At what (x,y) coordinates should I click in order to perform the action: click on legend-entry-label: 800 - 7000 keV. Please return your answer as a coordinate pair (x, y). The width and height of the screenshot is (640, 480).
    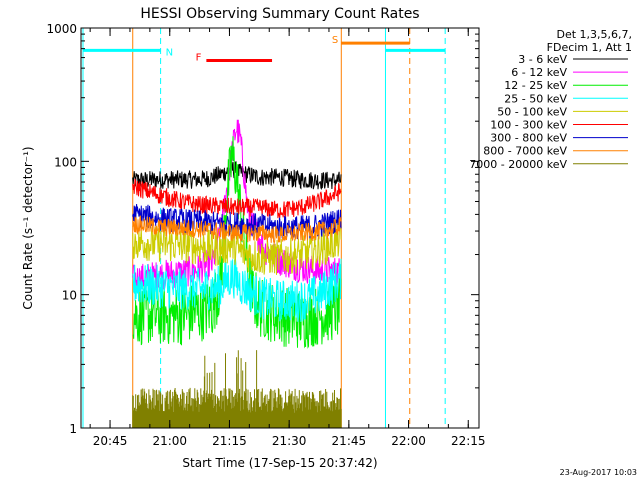
    Looking at the image, I should click on (525, 151).